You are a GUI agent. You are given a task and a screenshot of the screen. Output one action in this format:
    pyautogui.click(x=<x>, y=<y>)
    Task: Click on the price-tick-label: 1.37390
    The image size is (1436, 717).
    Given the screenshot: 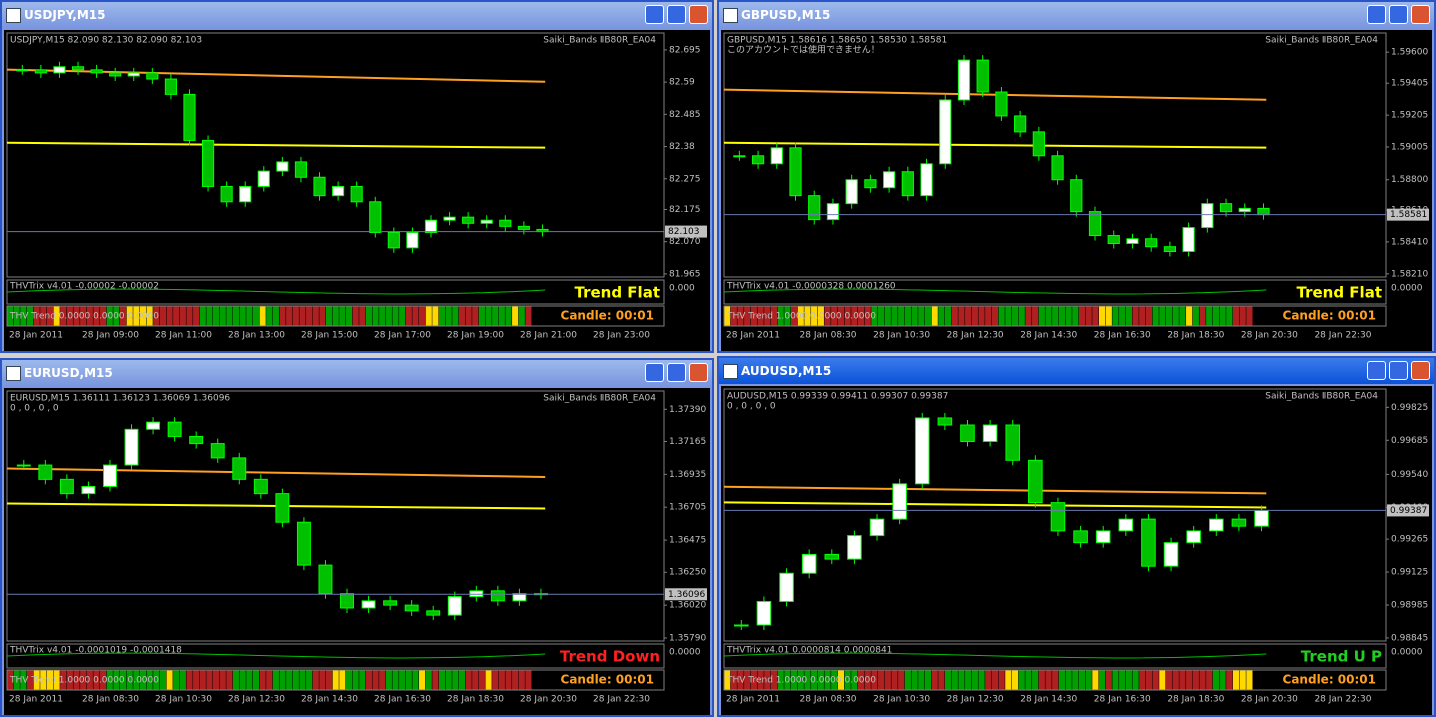 What is the action you would take?
    pyautogui.click(x=687, y=410)
    